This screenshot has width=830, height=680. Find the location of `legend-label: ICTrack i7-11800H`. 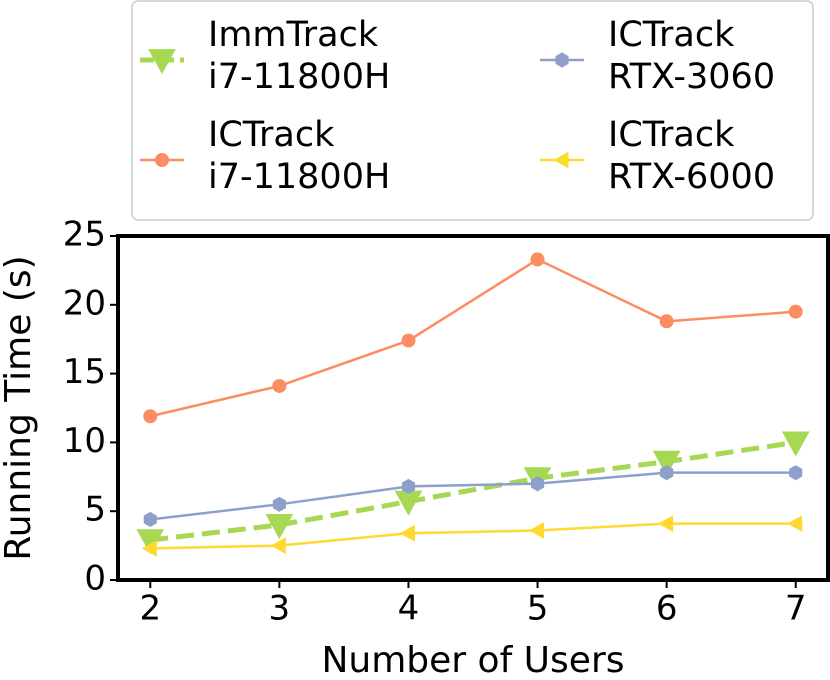

legend-label: ICTrack i7-11800H is located at coordinates (299, 156).